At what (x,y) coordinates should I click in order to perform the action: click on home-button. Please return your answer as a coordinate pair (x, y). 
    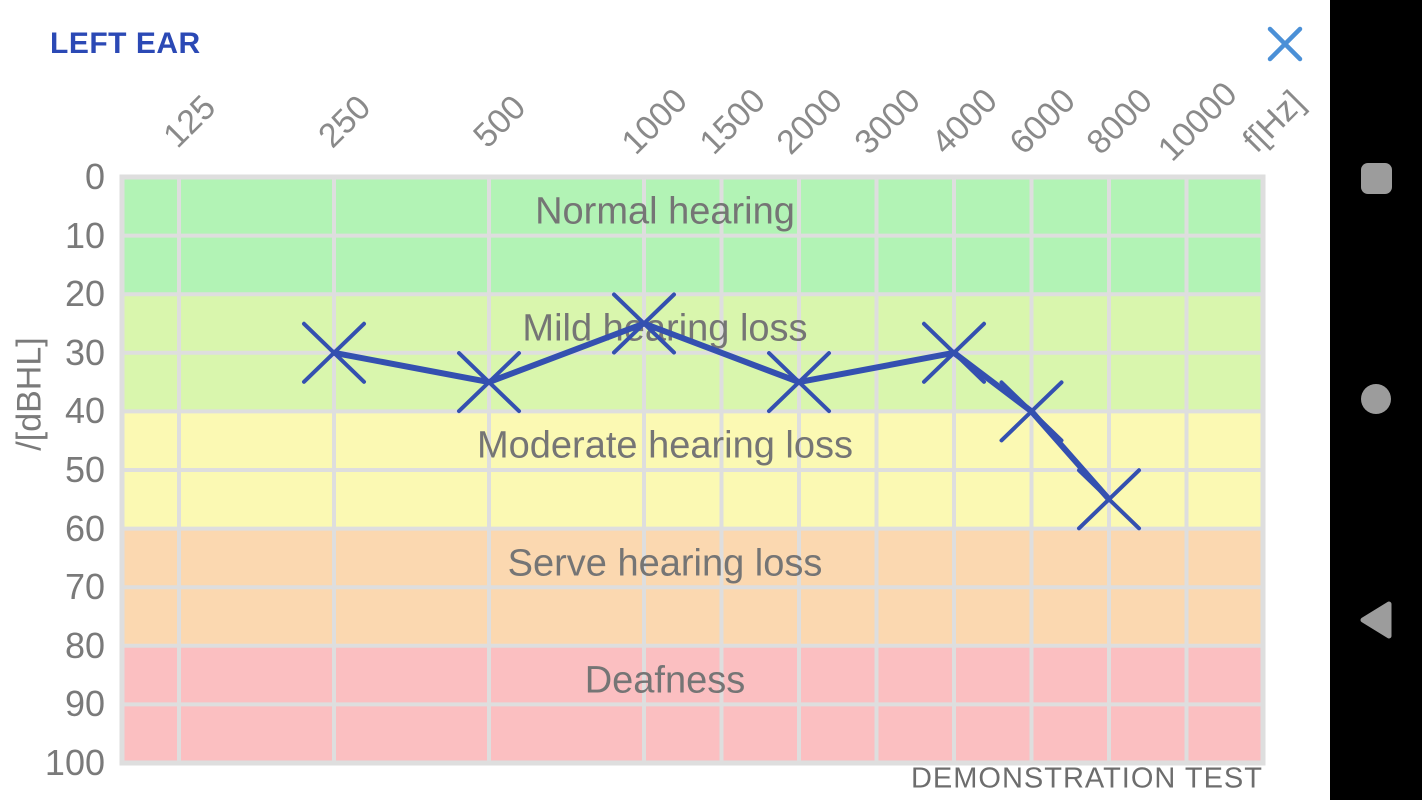
    Looking at the image, I should click on (1376, 399).